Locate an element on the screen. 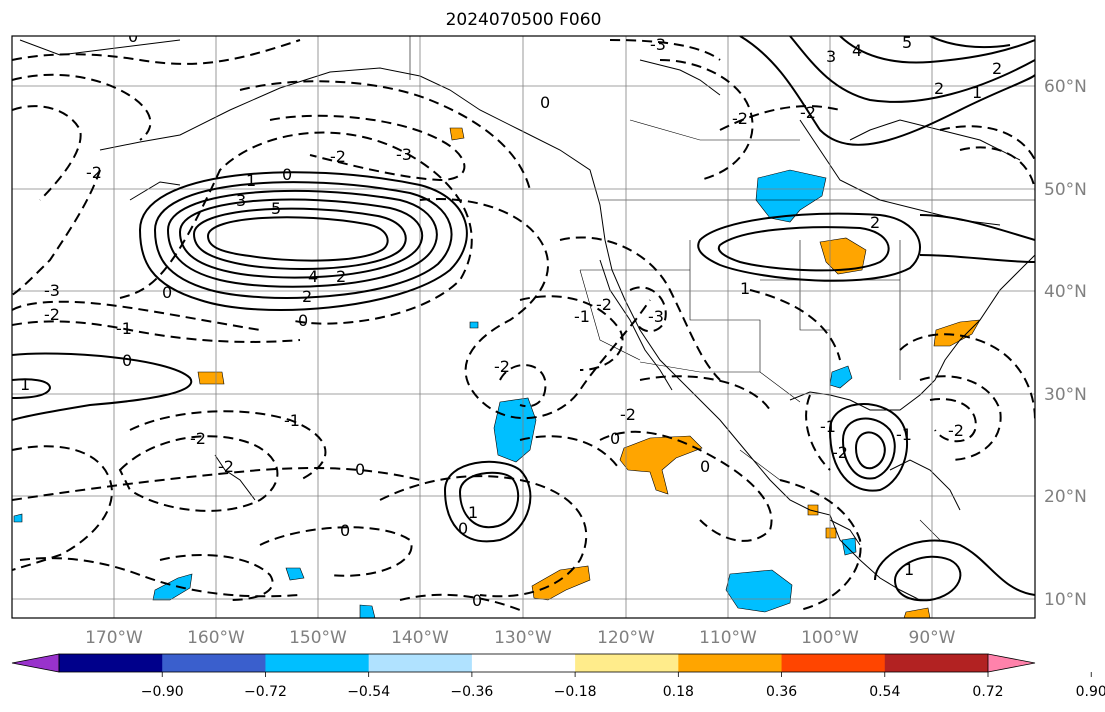 The width and height of the screenshot is (1105, 712). lat-label: 10°N is located at coordinates (1065, 600).